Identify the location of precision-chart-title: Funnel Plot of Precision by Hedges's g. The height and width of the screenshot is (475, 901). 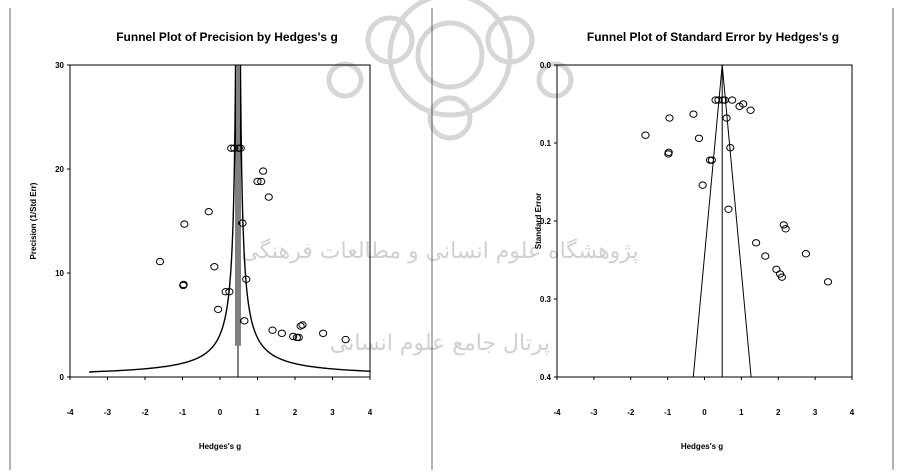
(227, 37).